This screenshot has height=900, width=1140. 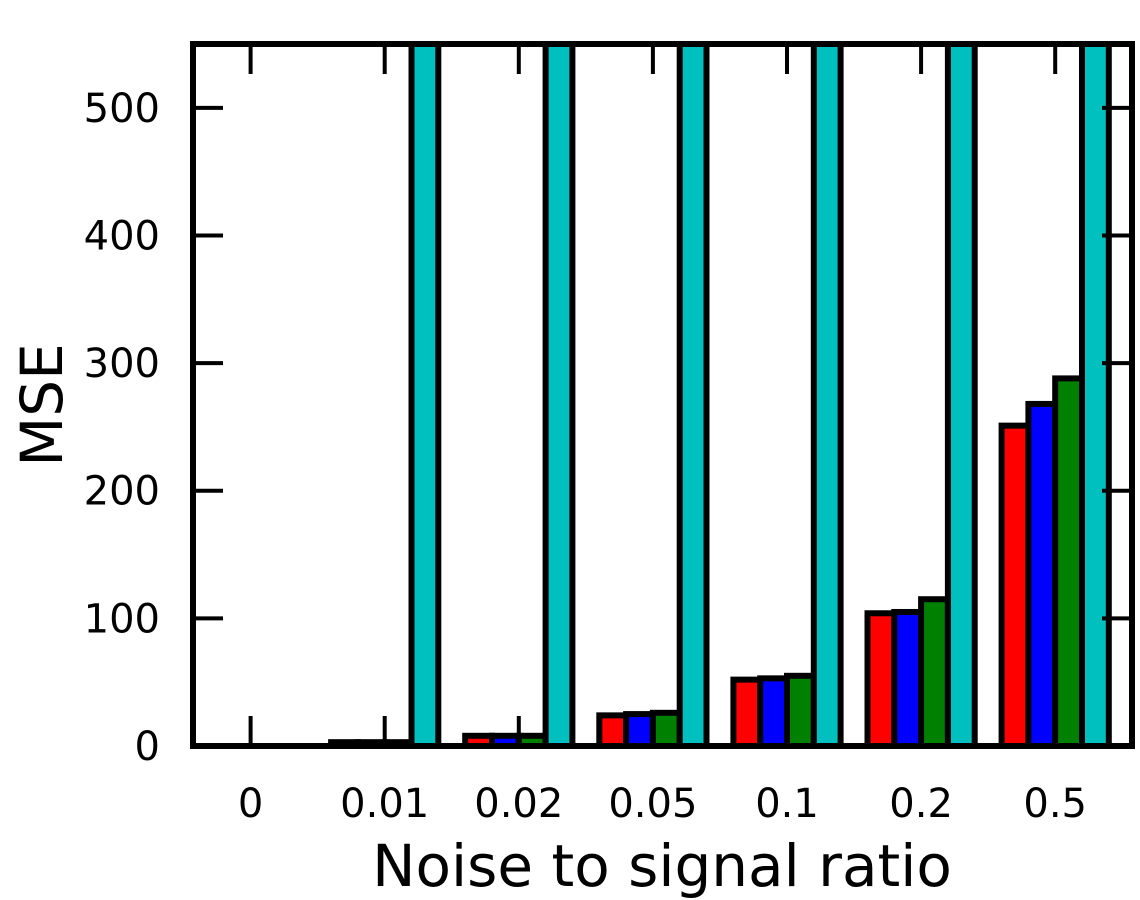 I want to click on x-tick-label: 0.01, so click(x=384, y=804).